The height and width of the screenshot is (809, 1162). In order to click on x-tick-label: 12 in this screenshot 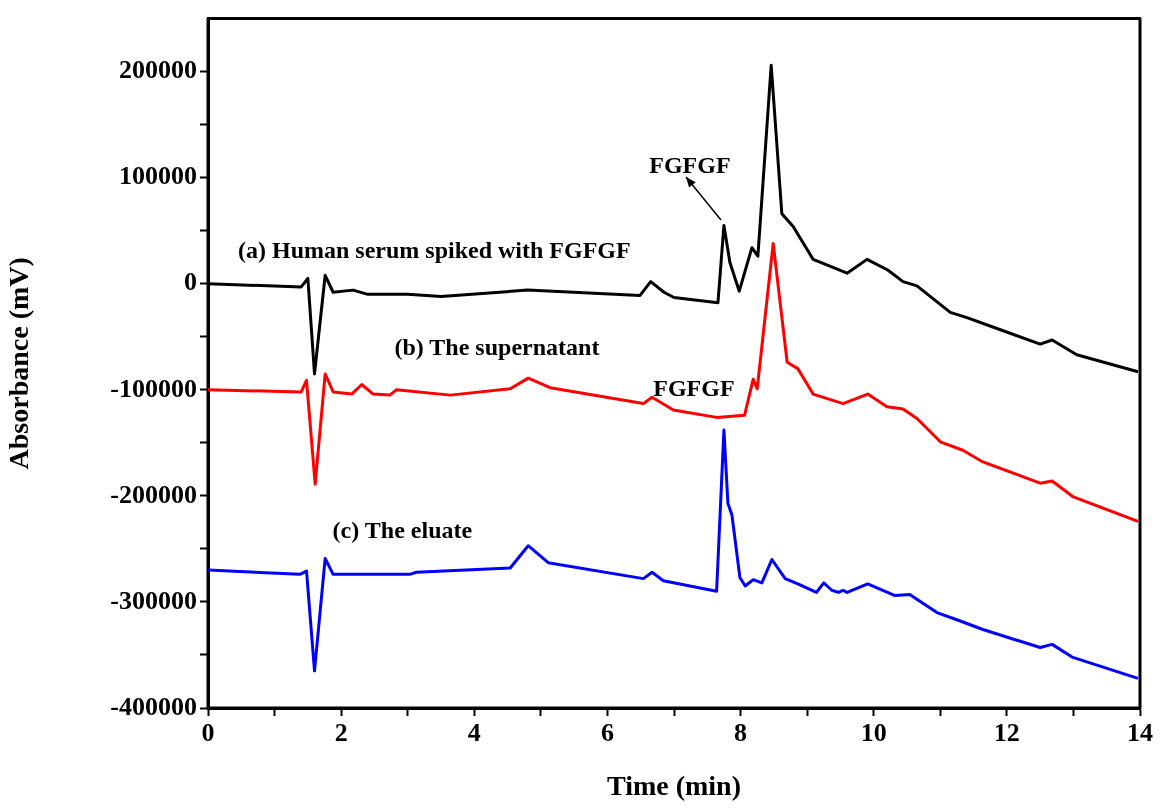, I will do `click(1006, 733)`.